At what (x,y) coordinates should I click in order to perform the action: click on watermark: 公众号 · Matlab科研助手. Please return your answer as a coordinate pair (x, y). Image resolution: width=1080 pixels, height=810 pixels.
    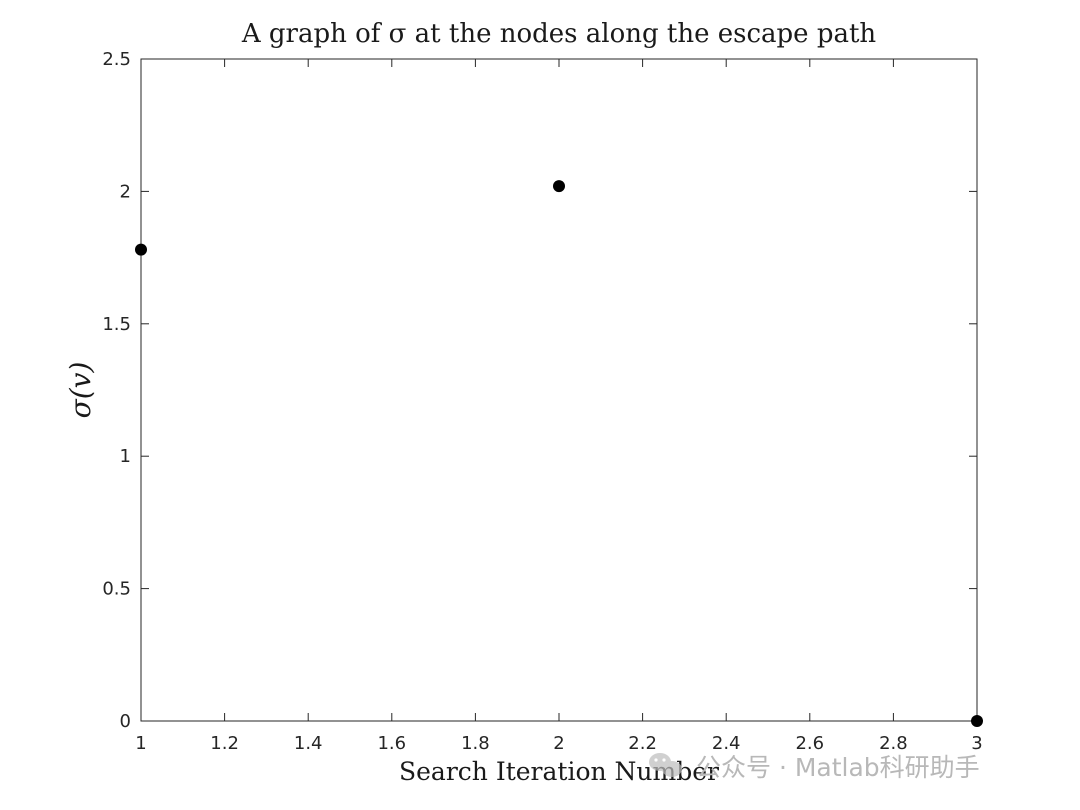
    Looking at the image, I should click on (814, 767).